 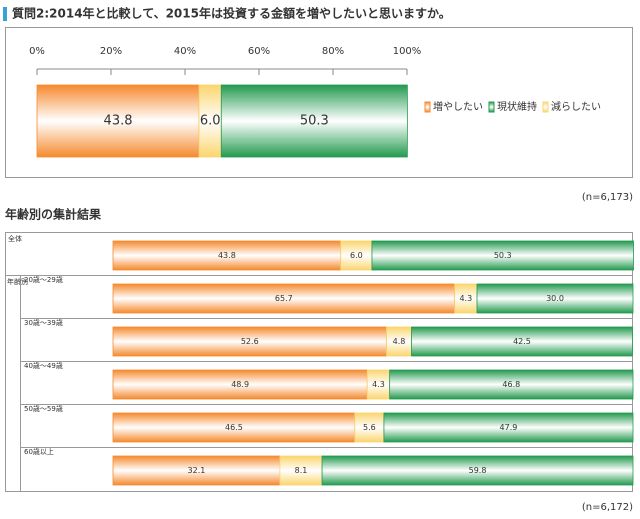 What do you see at coordinates (43, 408) in the screenshot?
I see `row-label: 50歳～59歳` at bounding box center [43, 408].